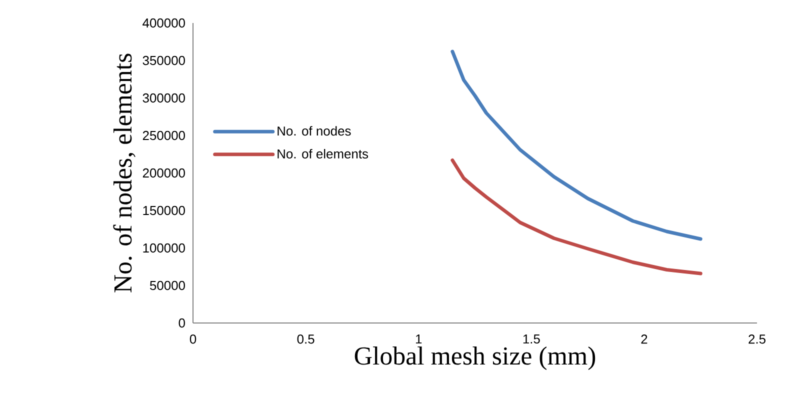  I want to click on y-tick-label: 250000, so click(163, 135).